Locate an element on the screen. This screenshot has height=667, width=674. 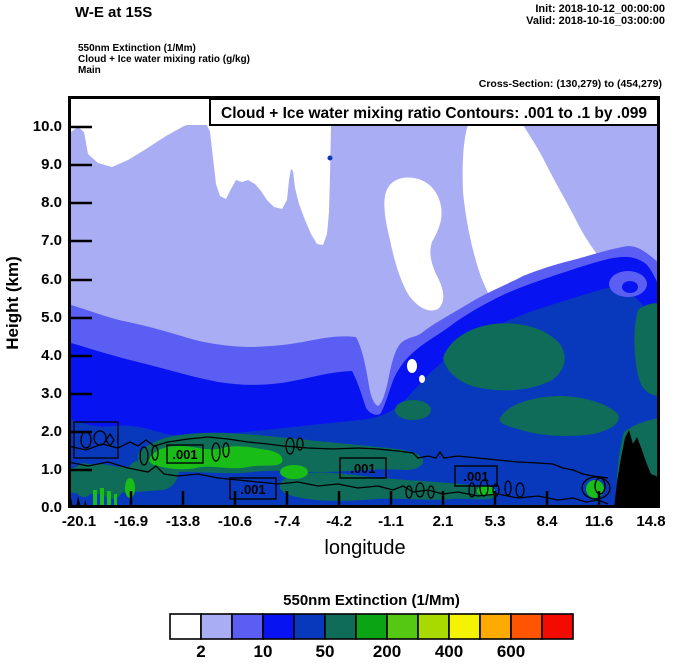
x-tick-label: 8.4 is located at coordinates (547, 521).